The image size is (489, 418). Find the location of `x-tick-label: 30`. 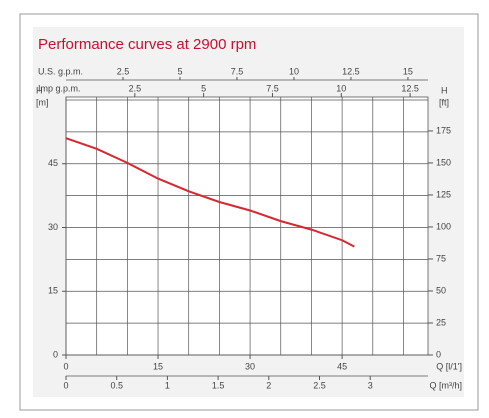

x-tick-label: 30 is located at coordinates (250, 366).